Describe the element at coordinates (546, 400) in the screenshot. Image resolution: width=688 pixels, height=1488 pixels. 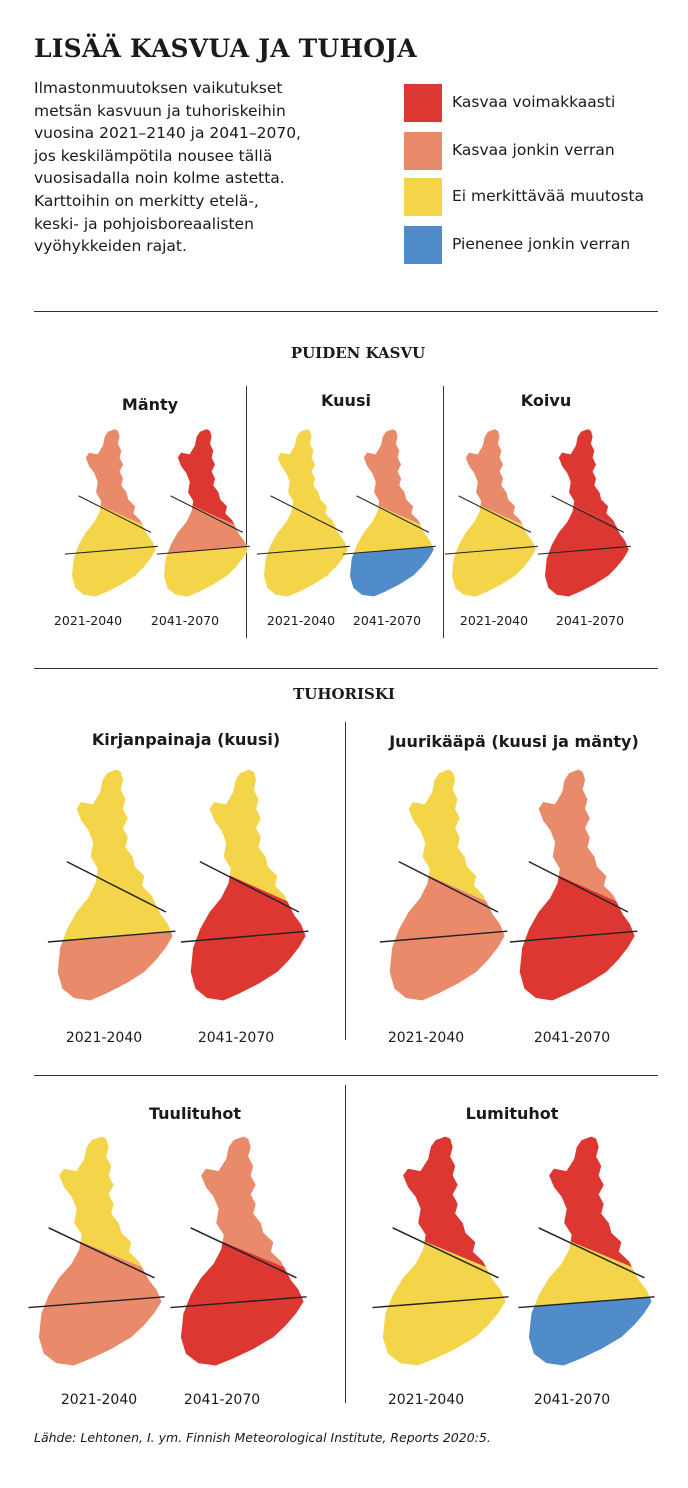
I see `panel-title-koivu: Koivu` at that location.